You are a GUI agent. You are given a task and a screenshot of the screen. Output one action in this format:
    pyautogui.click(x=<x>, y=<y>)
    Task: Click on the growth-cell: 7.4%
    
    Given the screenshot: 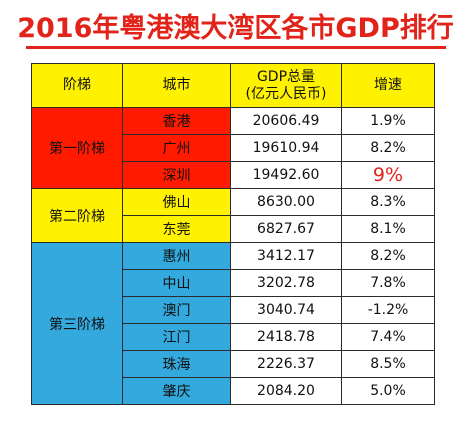 What is the action you would take?
    pyautogui.click(x=388, y=337)
    